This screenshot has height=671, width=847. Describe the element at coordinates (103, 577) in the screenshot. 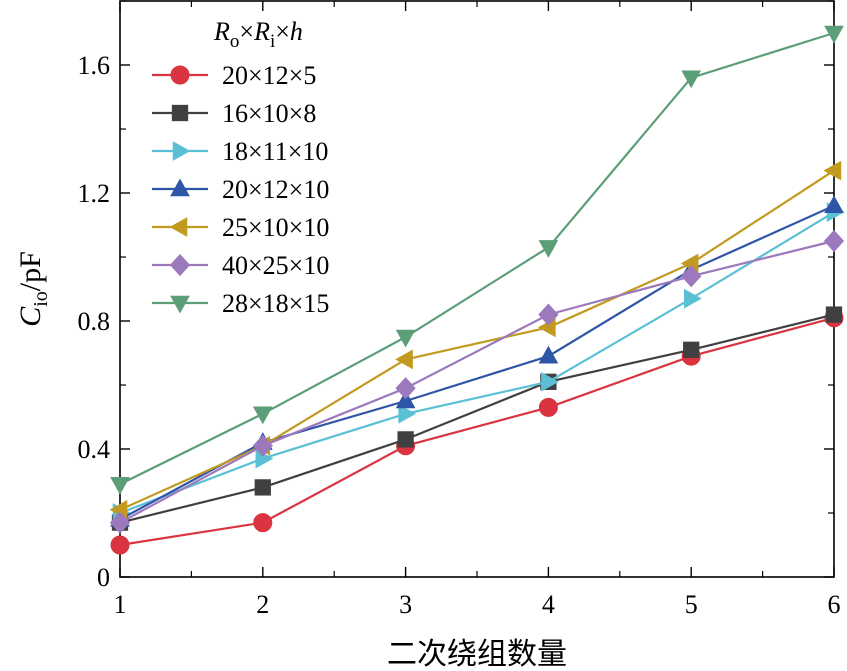

I see `y-tick-label: 0` at that location.